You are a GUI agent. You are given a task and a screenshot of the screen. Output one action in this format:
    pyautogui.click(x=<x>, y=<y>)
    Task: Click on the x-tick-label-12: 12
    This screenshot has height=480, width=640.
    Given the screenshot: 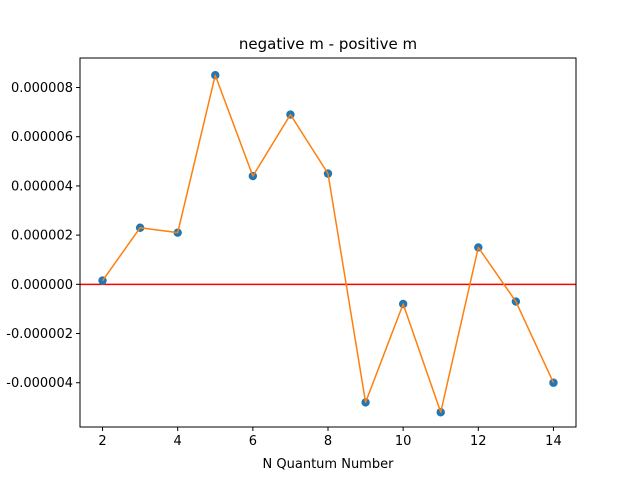 What is the action you would take?
    pyautogui.click(x=478, y=441)
    